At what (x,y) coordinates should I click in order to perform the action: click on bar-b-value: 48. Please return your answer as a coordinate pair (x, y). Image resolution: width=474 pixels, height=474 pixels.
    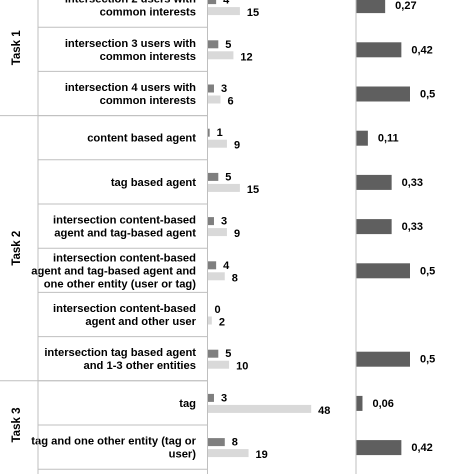
    Looking at the image, I should click on (324, 411).